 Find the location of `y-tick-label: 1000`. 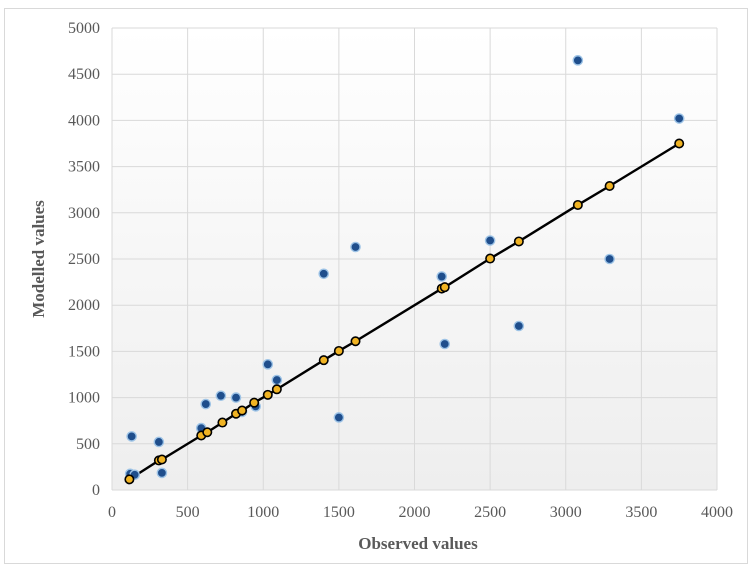

y-tick-label: 1000 is located at coordinates (84, 398).